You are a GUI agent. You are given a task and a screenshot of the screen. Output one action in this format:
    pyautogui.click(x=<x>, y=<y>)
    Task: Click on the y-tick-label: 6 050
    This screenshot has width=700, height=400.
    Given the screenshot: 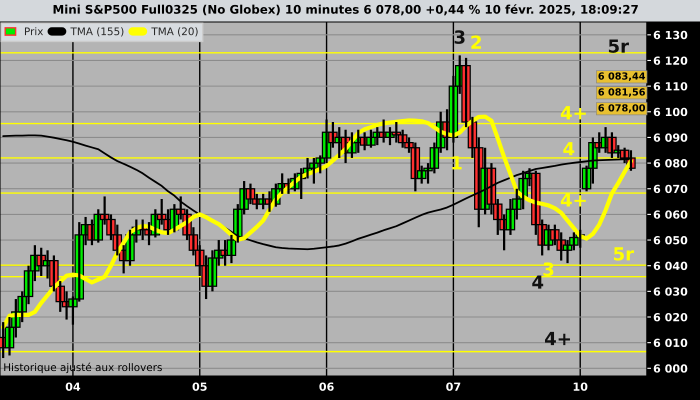 What is the action you would take?
    pyautogui.click(x=671, y=240)
    